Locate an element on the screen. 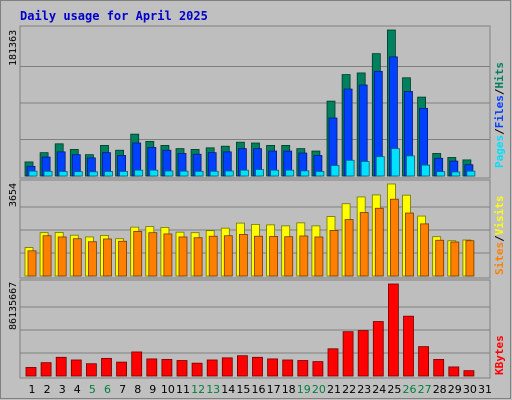 Image resolution: width=512 pixels, height=400 pixels. day-label: 25 is located at coordinates (394, 389).